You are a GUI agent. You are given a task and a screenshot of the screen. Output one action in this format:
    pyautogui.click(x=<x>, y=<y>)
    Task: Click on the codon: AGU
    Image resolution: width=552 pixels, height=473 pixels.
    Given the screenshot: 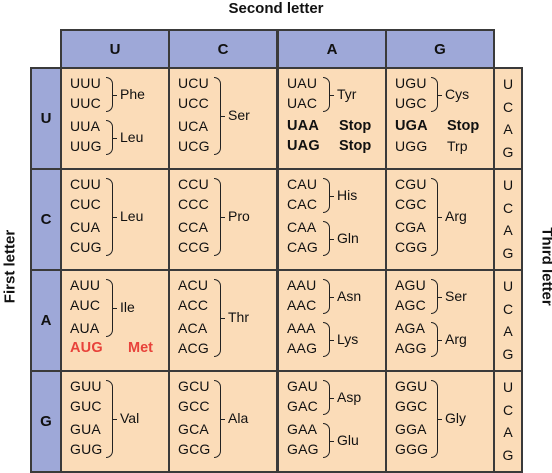 What is the action you would take?
    pyautogui.click(x=410, y=285)
    